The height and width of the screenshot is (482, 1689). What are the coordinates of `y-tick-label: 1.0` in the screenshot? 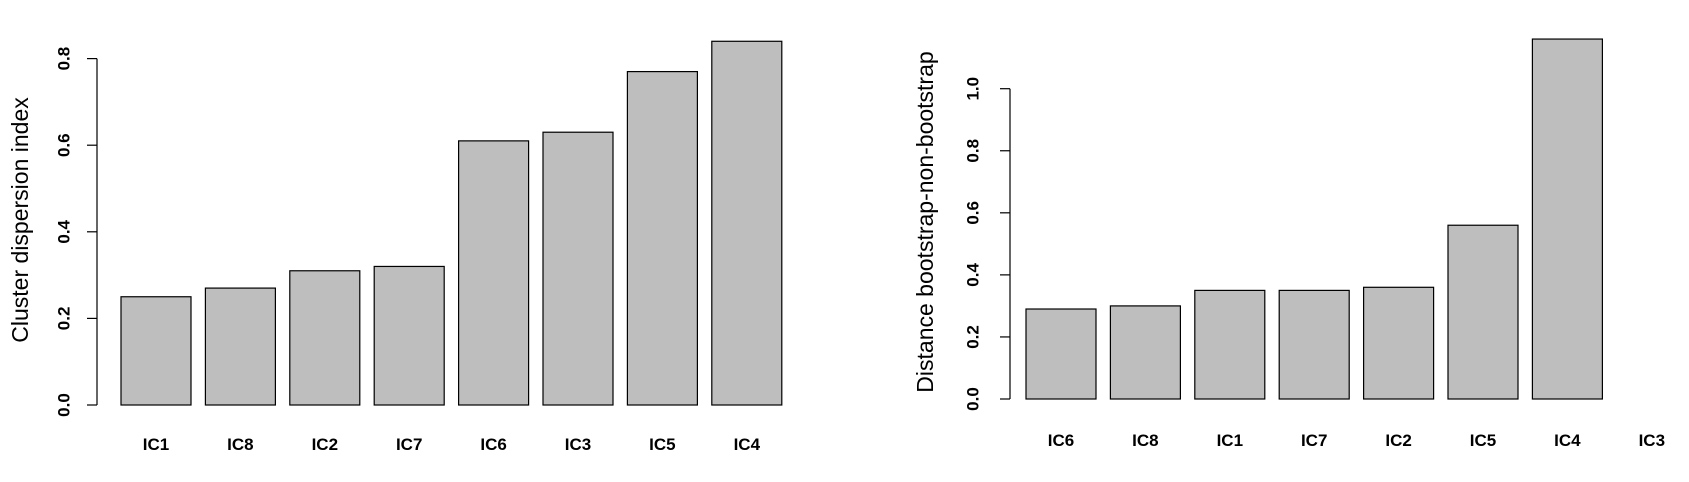 It's located at (973, 89).